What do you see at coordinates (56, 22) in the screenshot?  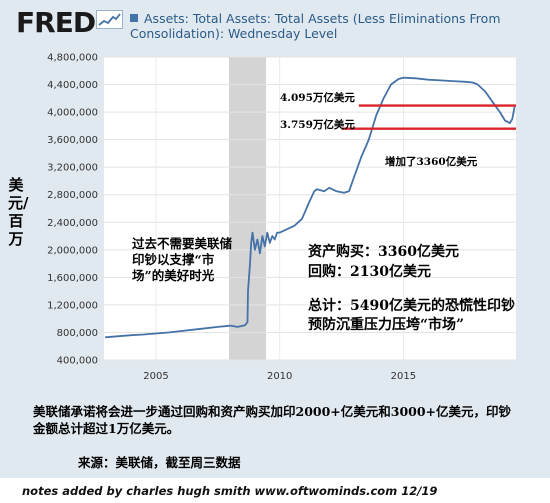 I see `fred-logo: FRED` at bounding box center [56, 22].